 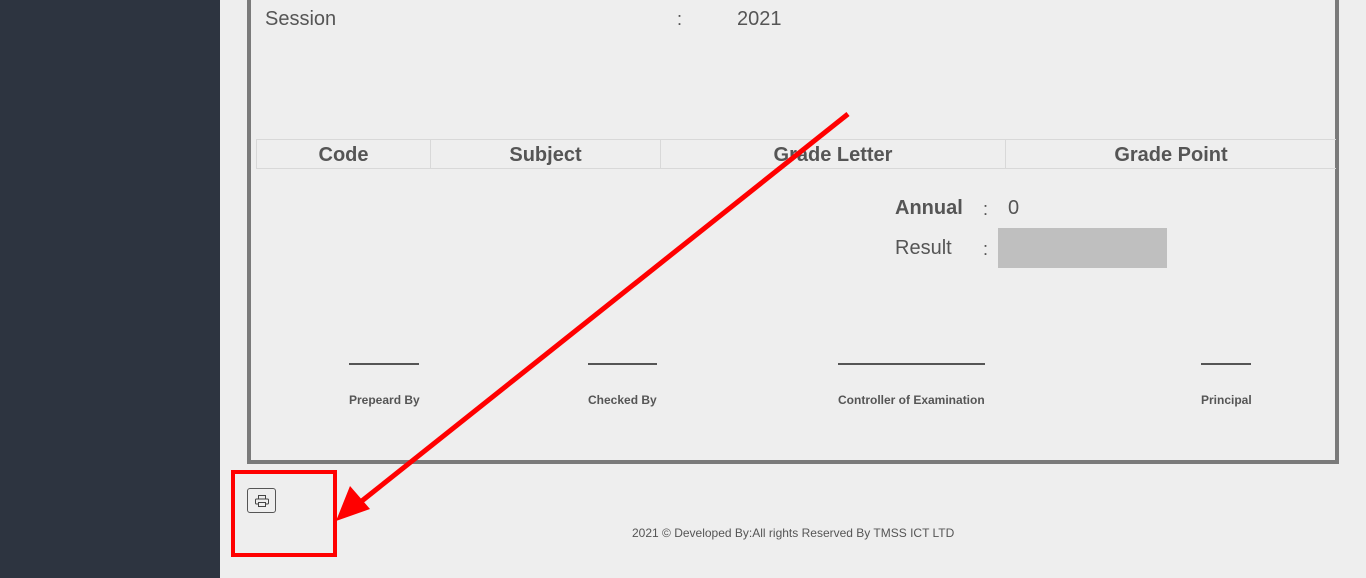 I want to click on result-label: Result, so click(x=923, y=248).